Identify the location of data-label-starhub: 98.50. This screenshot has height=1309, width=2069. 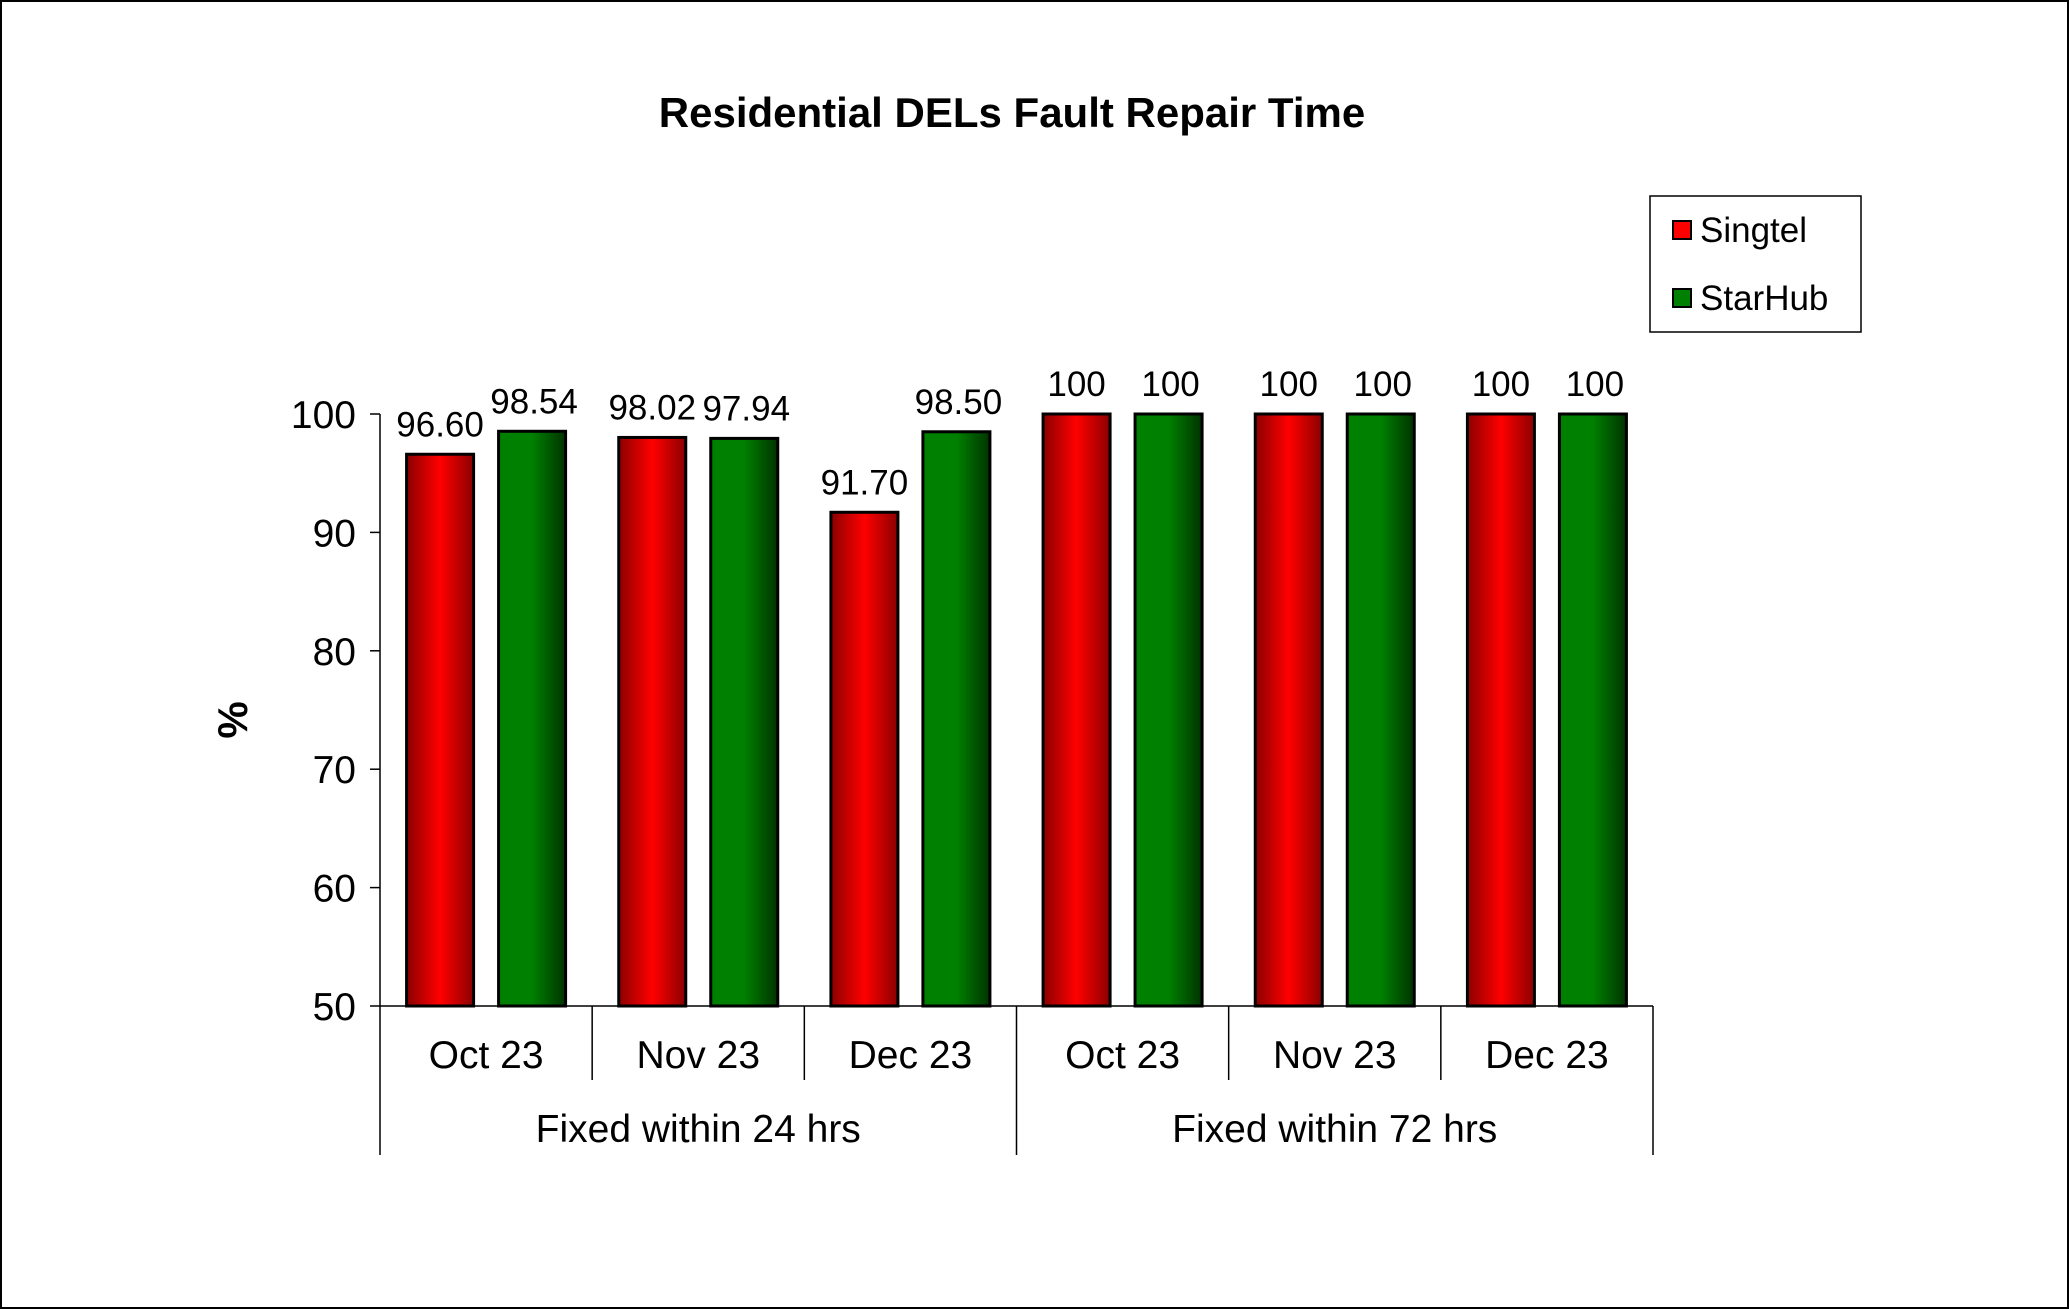
(959, 402).